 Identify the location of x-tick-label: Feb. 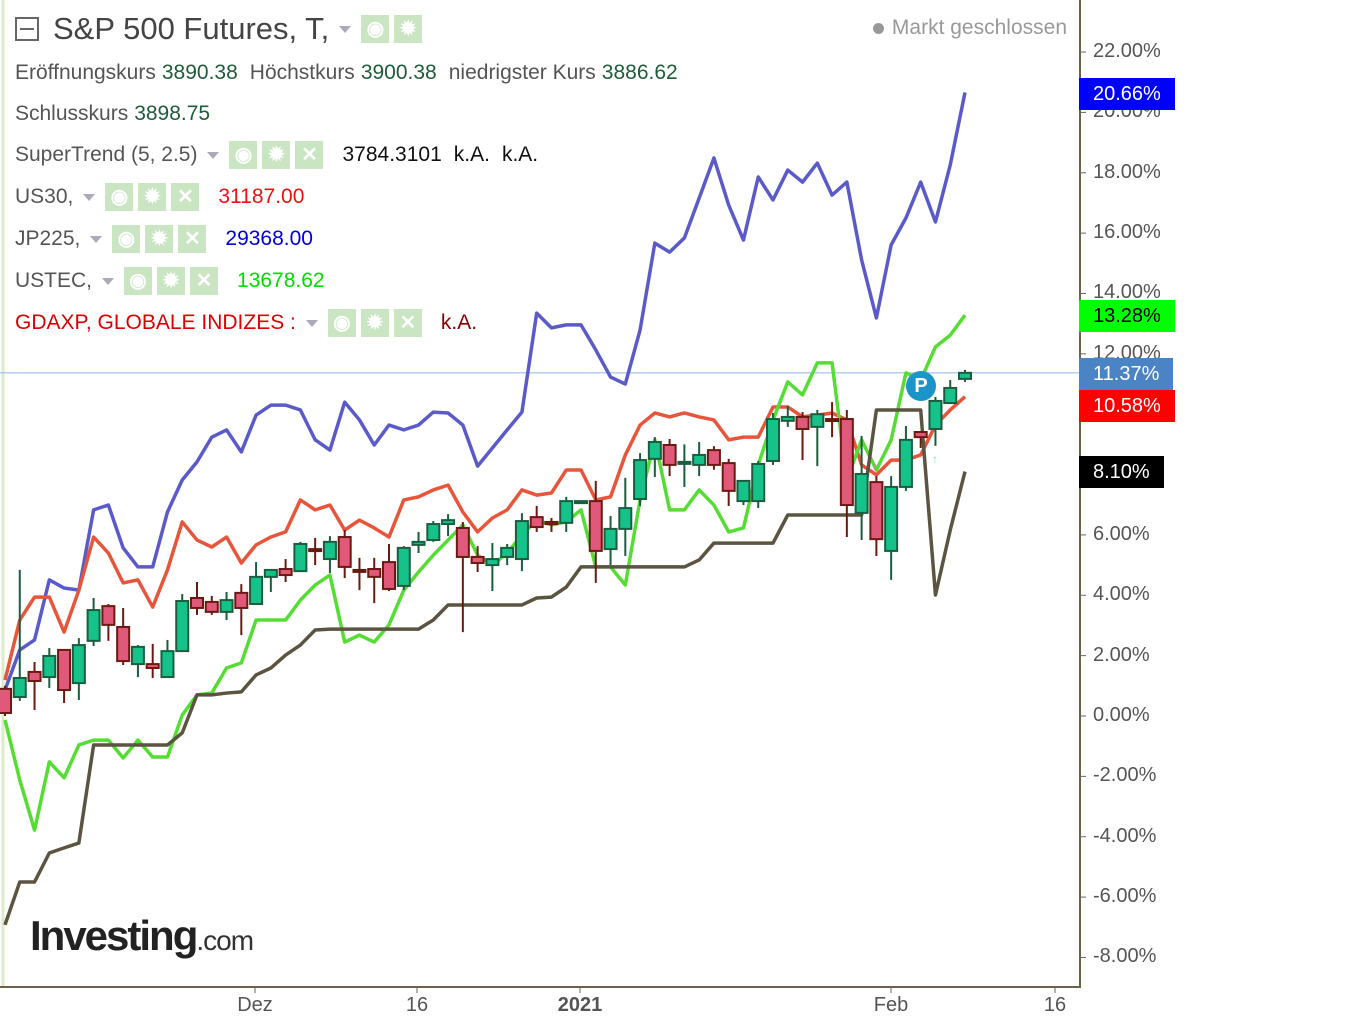
(891, 1005).